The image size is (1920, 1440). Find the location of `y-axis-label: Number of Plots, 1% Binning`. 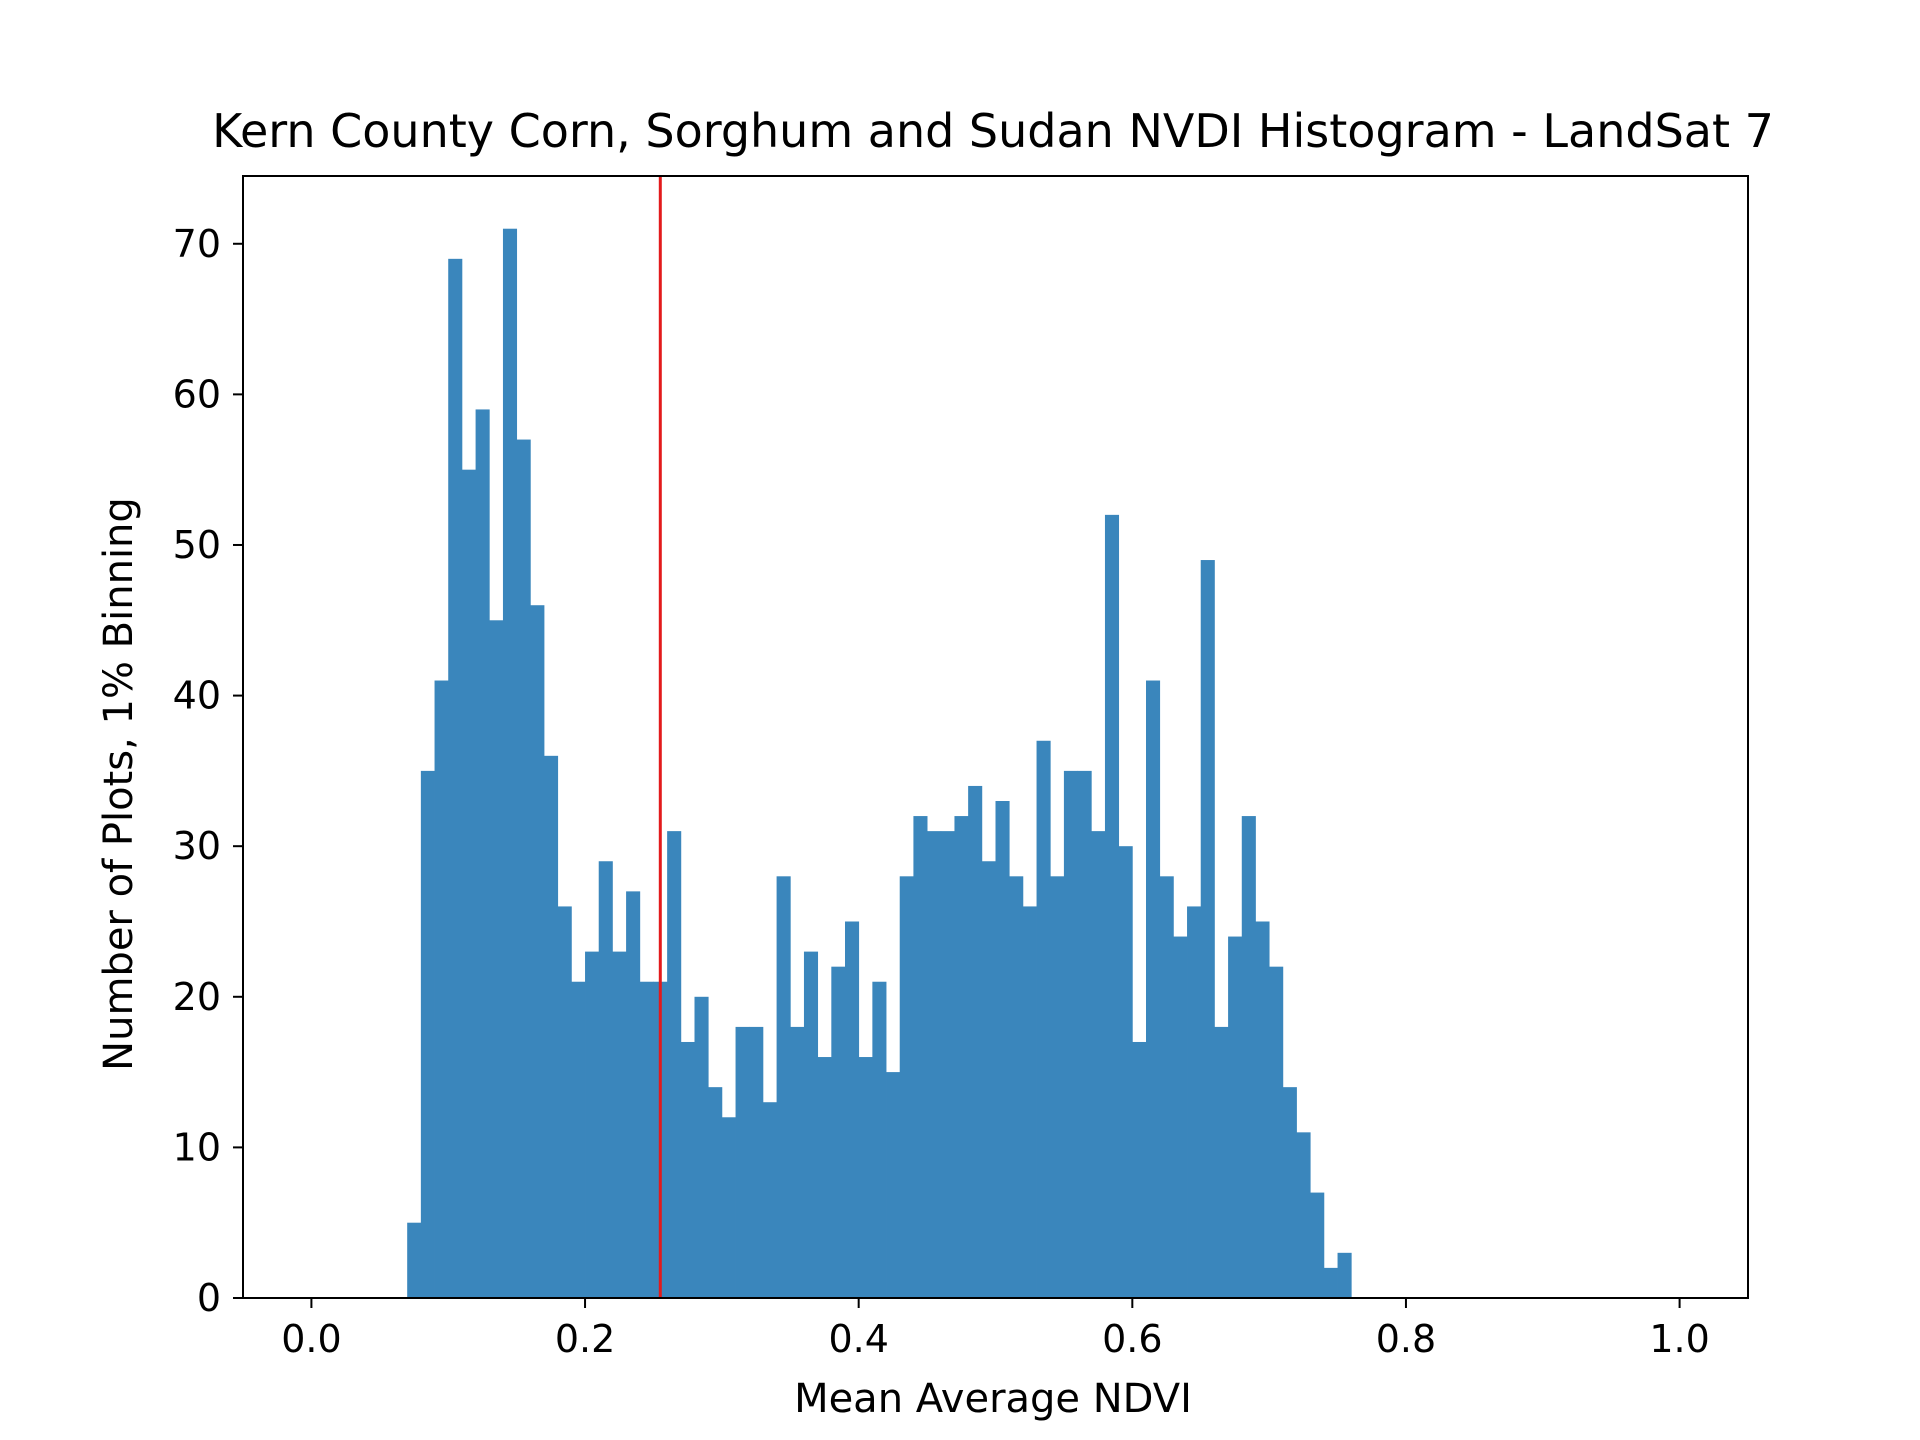

y-axis-label: Number of Plots, 1% Binning is located at coordinates (119, 784).